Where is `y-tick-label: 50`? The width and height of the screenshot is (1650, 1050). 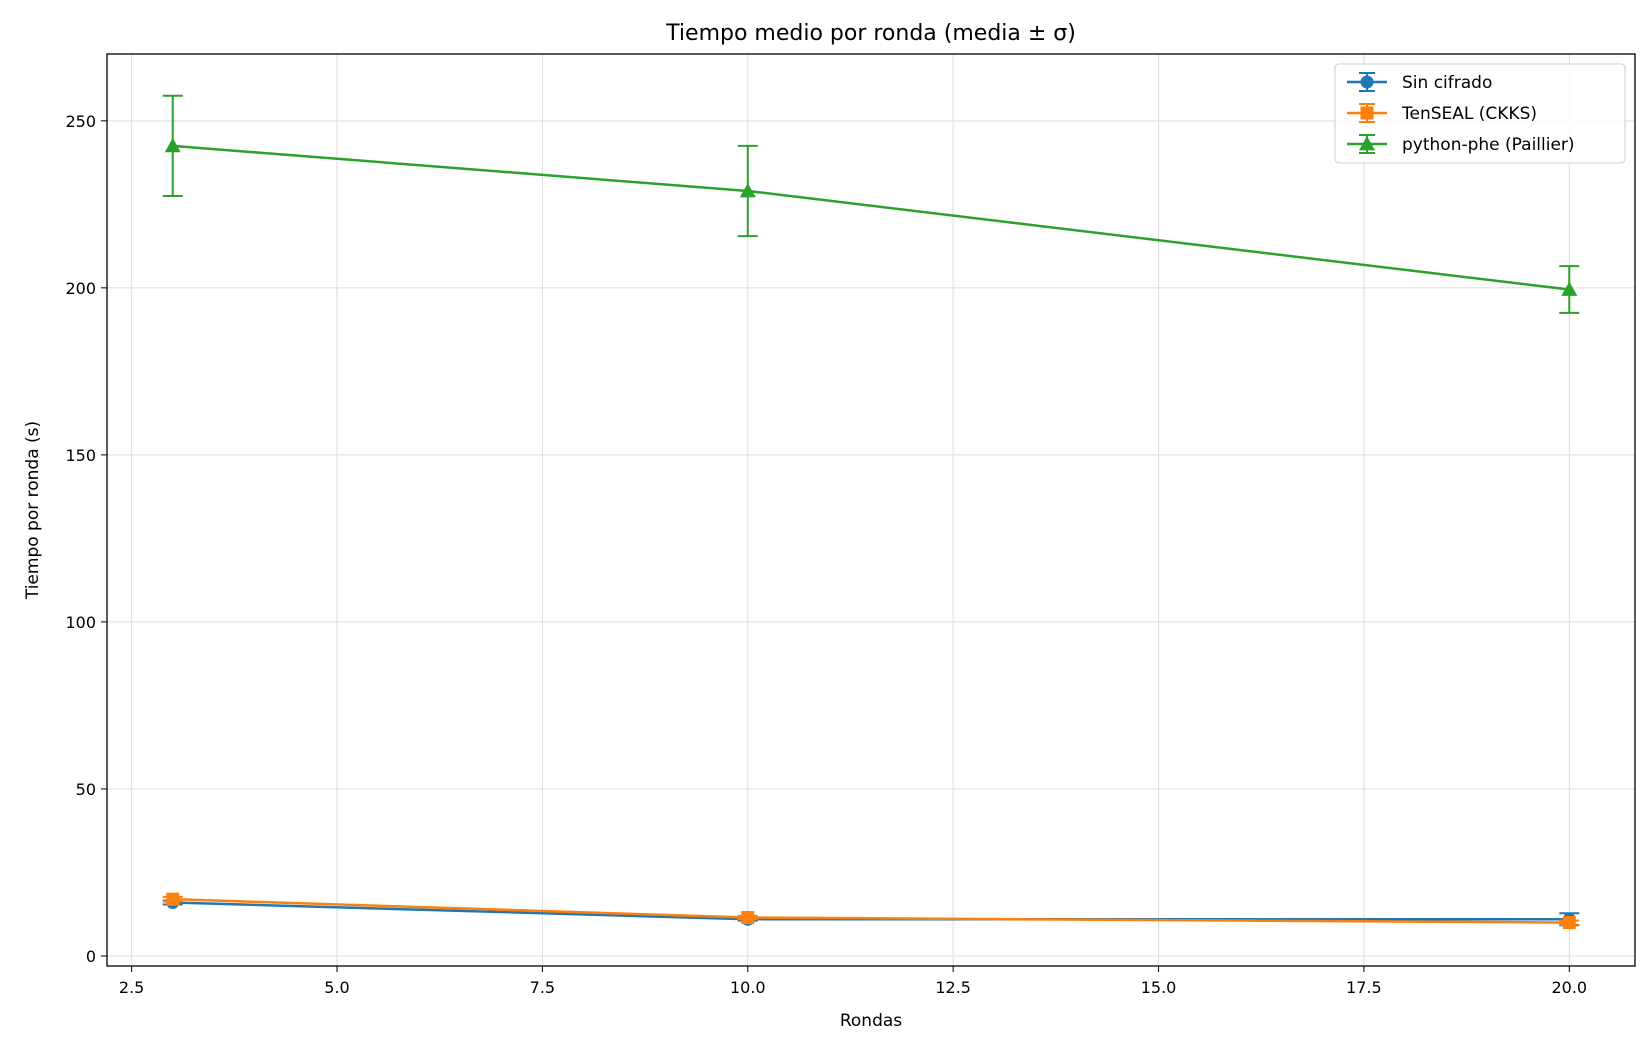 y-tick-label: 50 is located at coordinates (86, 789).